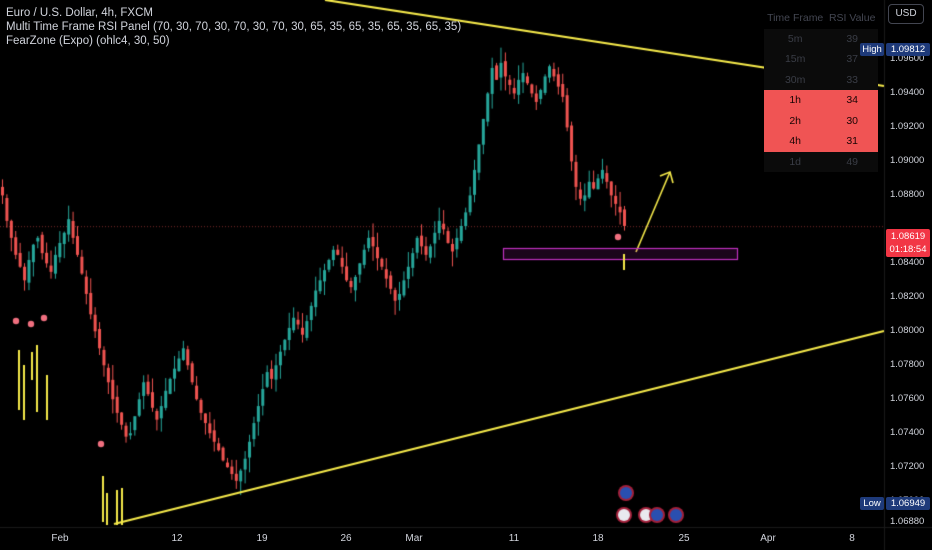  I want to click on current-price-tag: 1.08619 01:18:54, so click(908, 243).